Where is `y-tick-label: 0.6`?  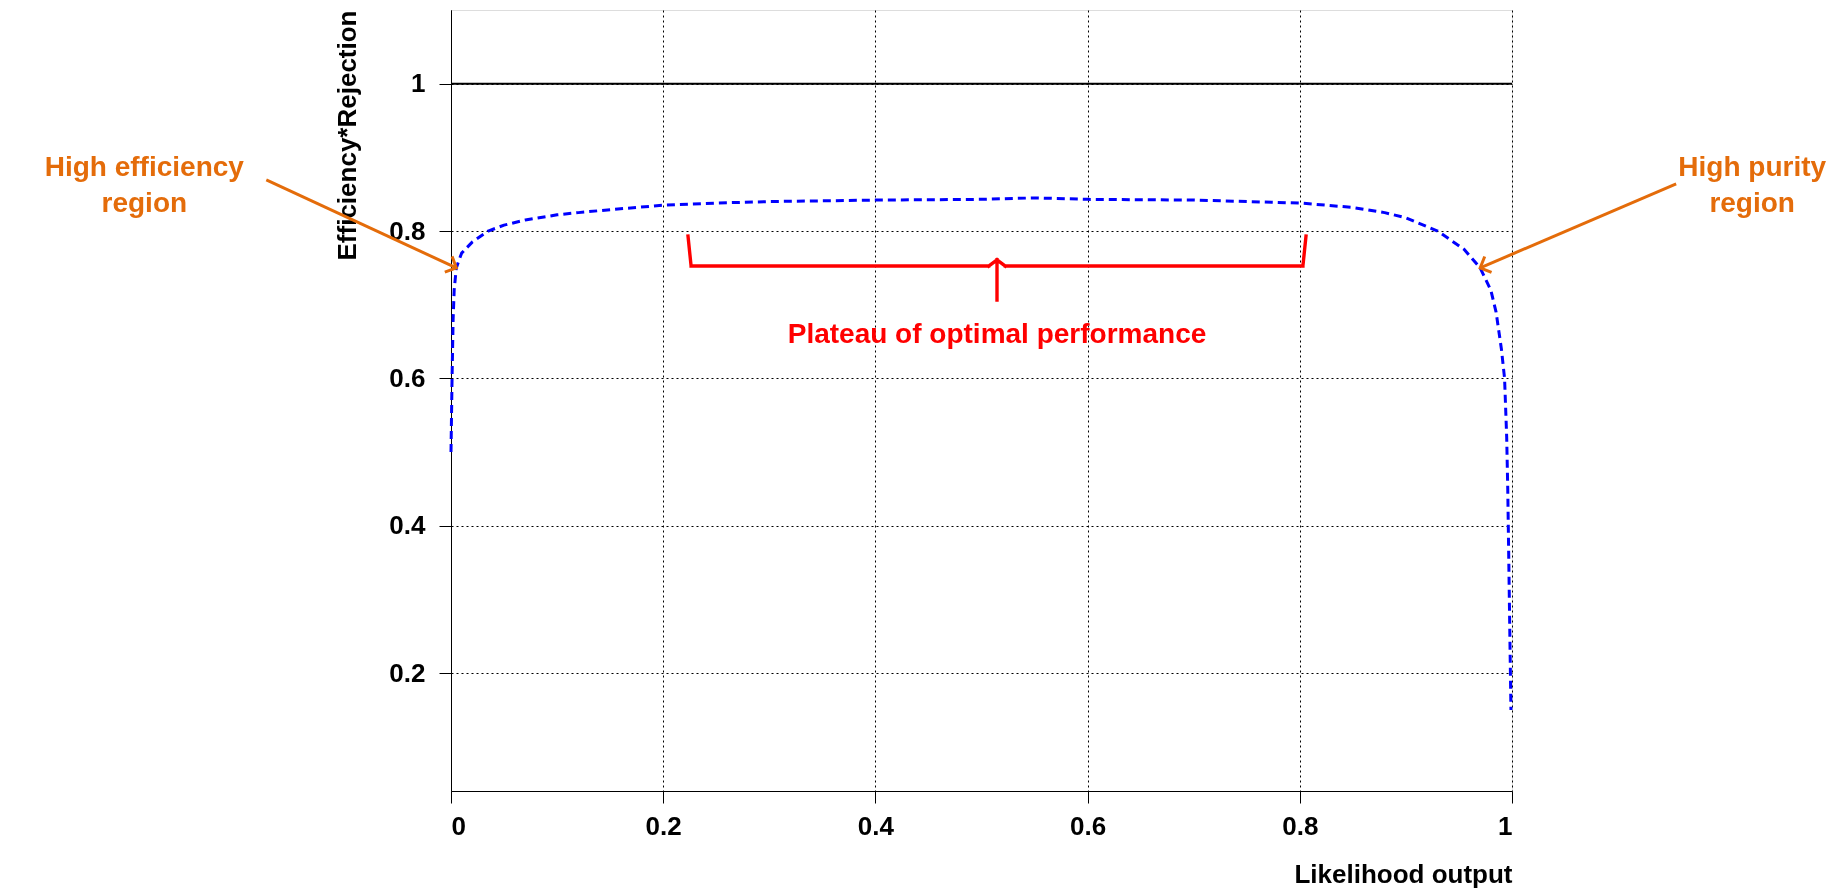 y-tick-label: 0.6 is located at coordinates (407, 377).